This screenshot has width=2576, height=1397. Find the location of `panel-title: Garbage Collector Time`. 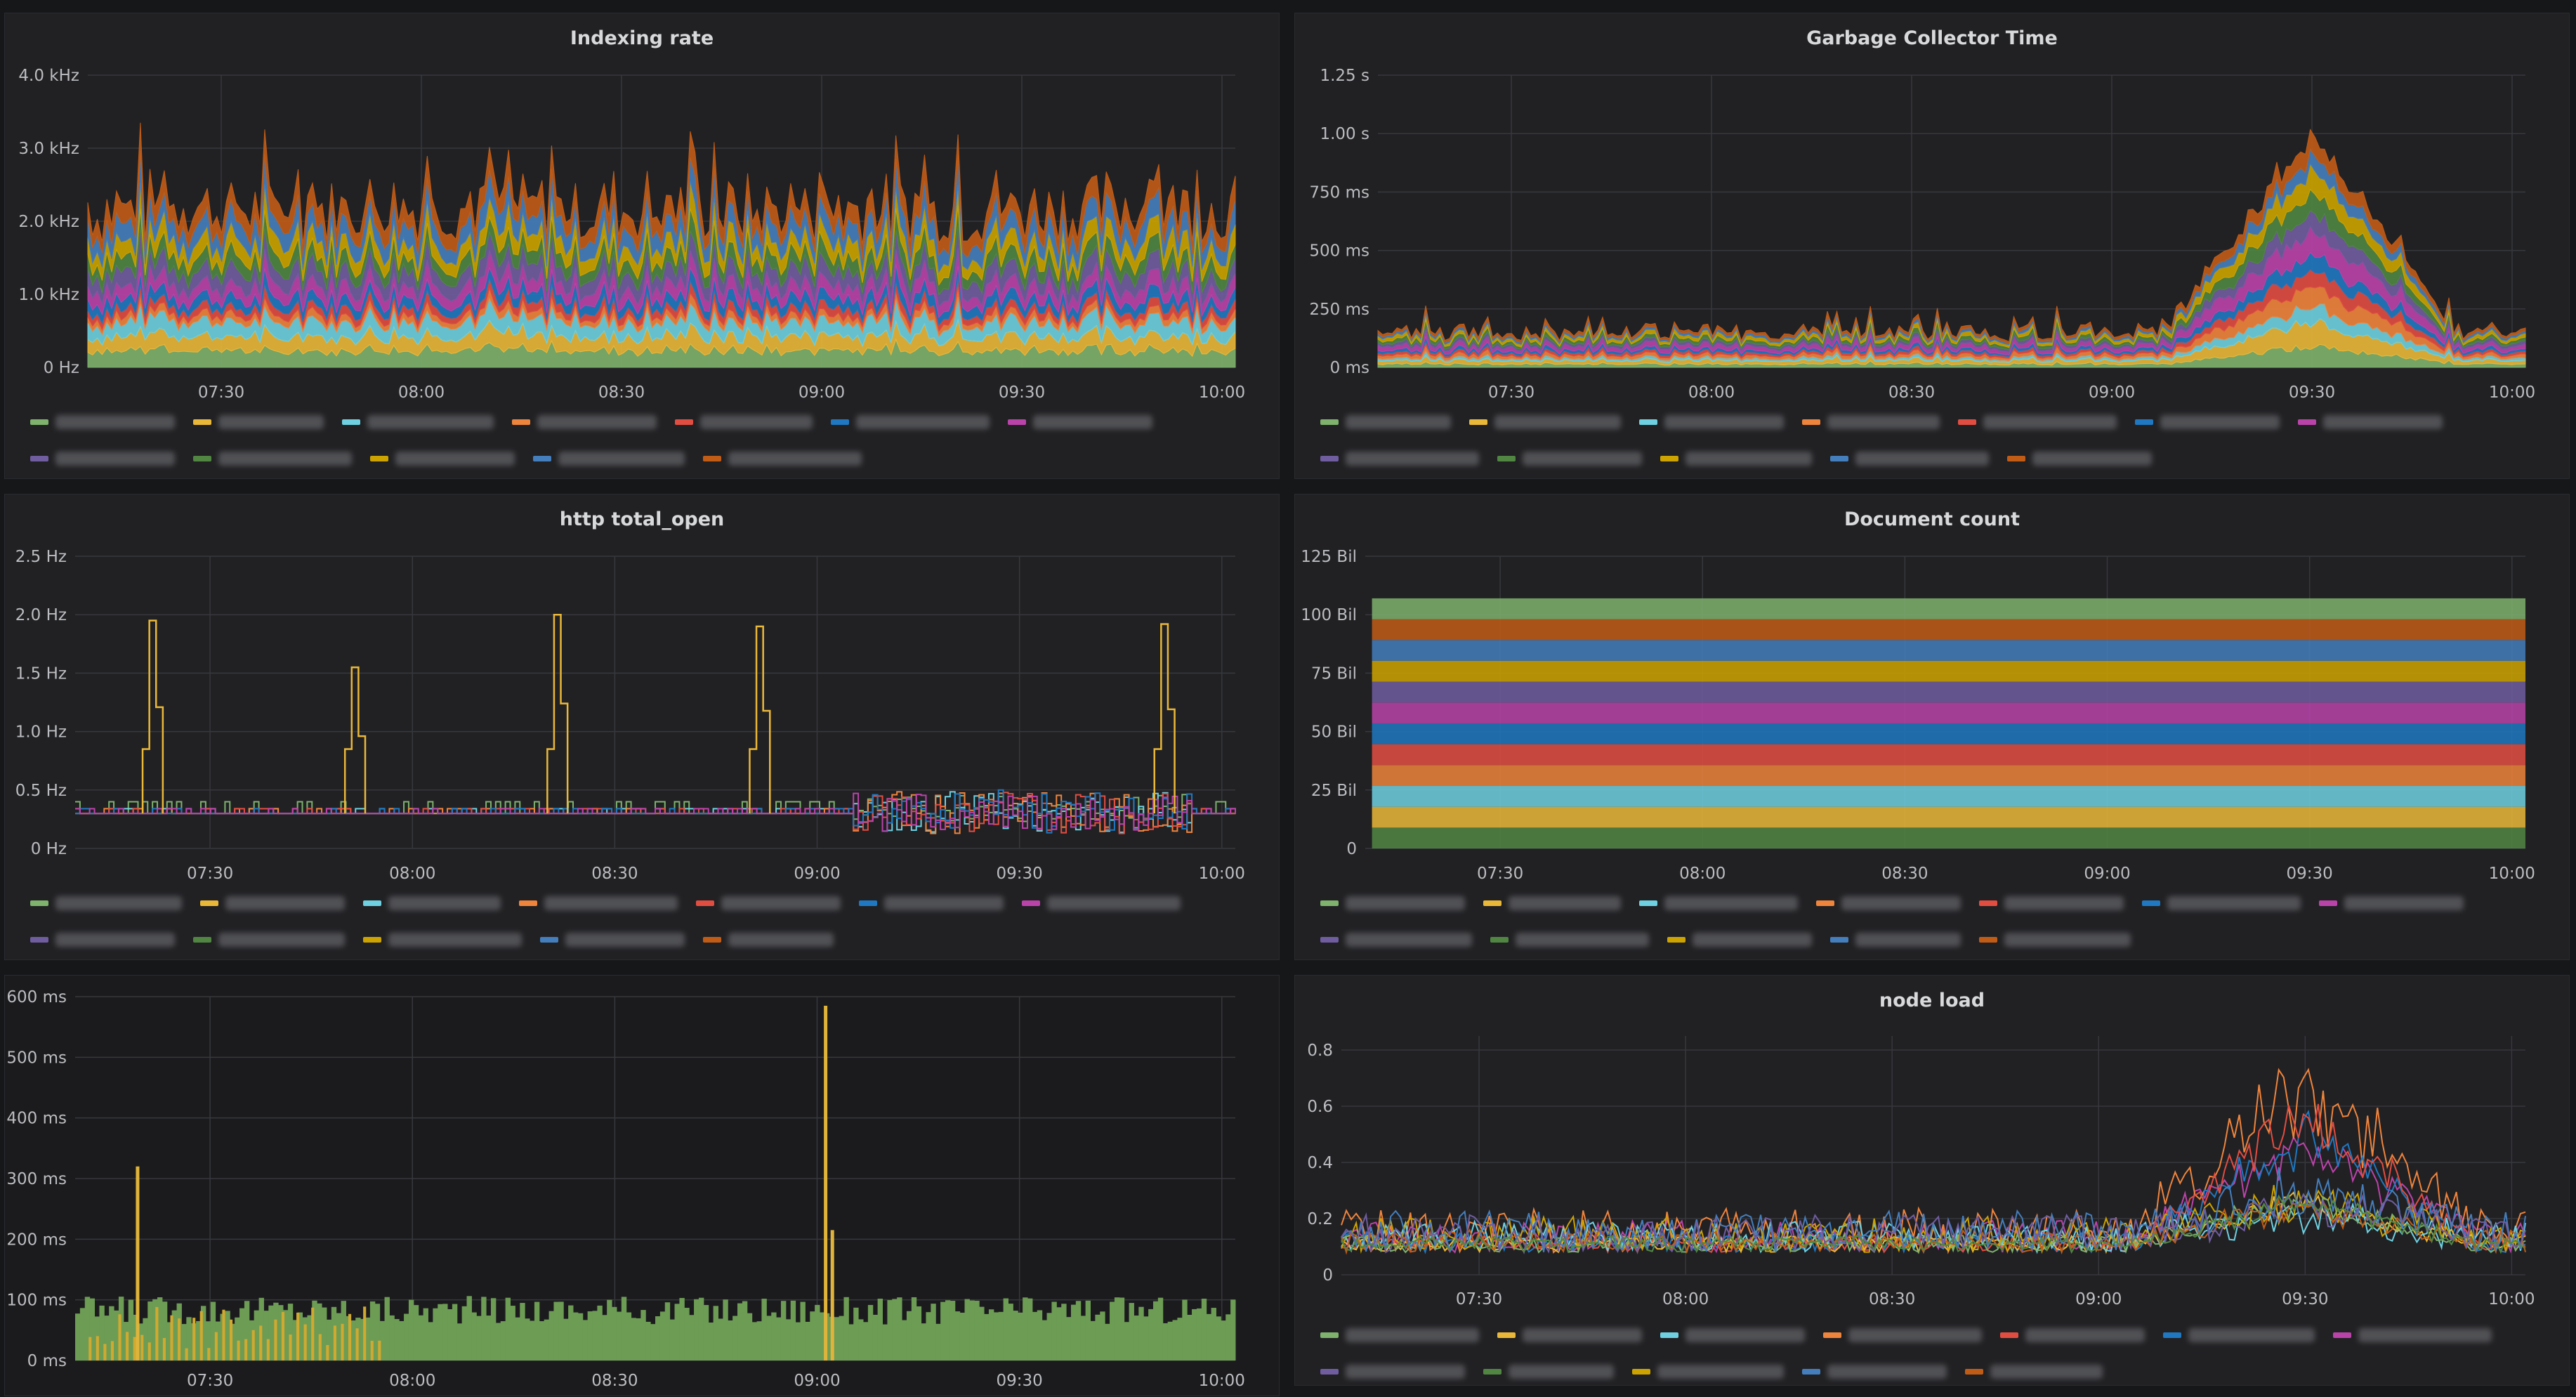

panel-title: Garbage Collector Time is located at coordinates (1932, 38).